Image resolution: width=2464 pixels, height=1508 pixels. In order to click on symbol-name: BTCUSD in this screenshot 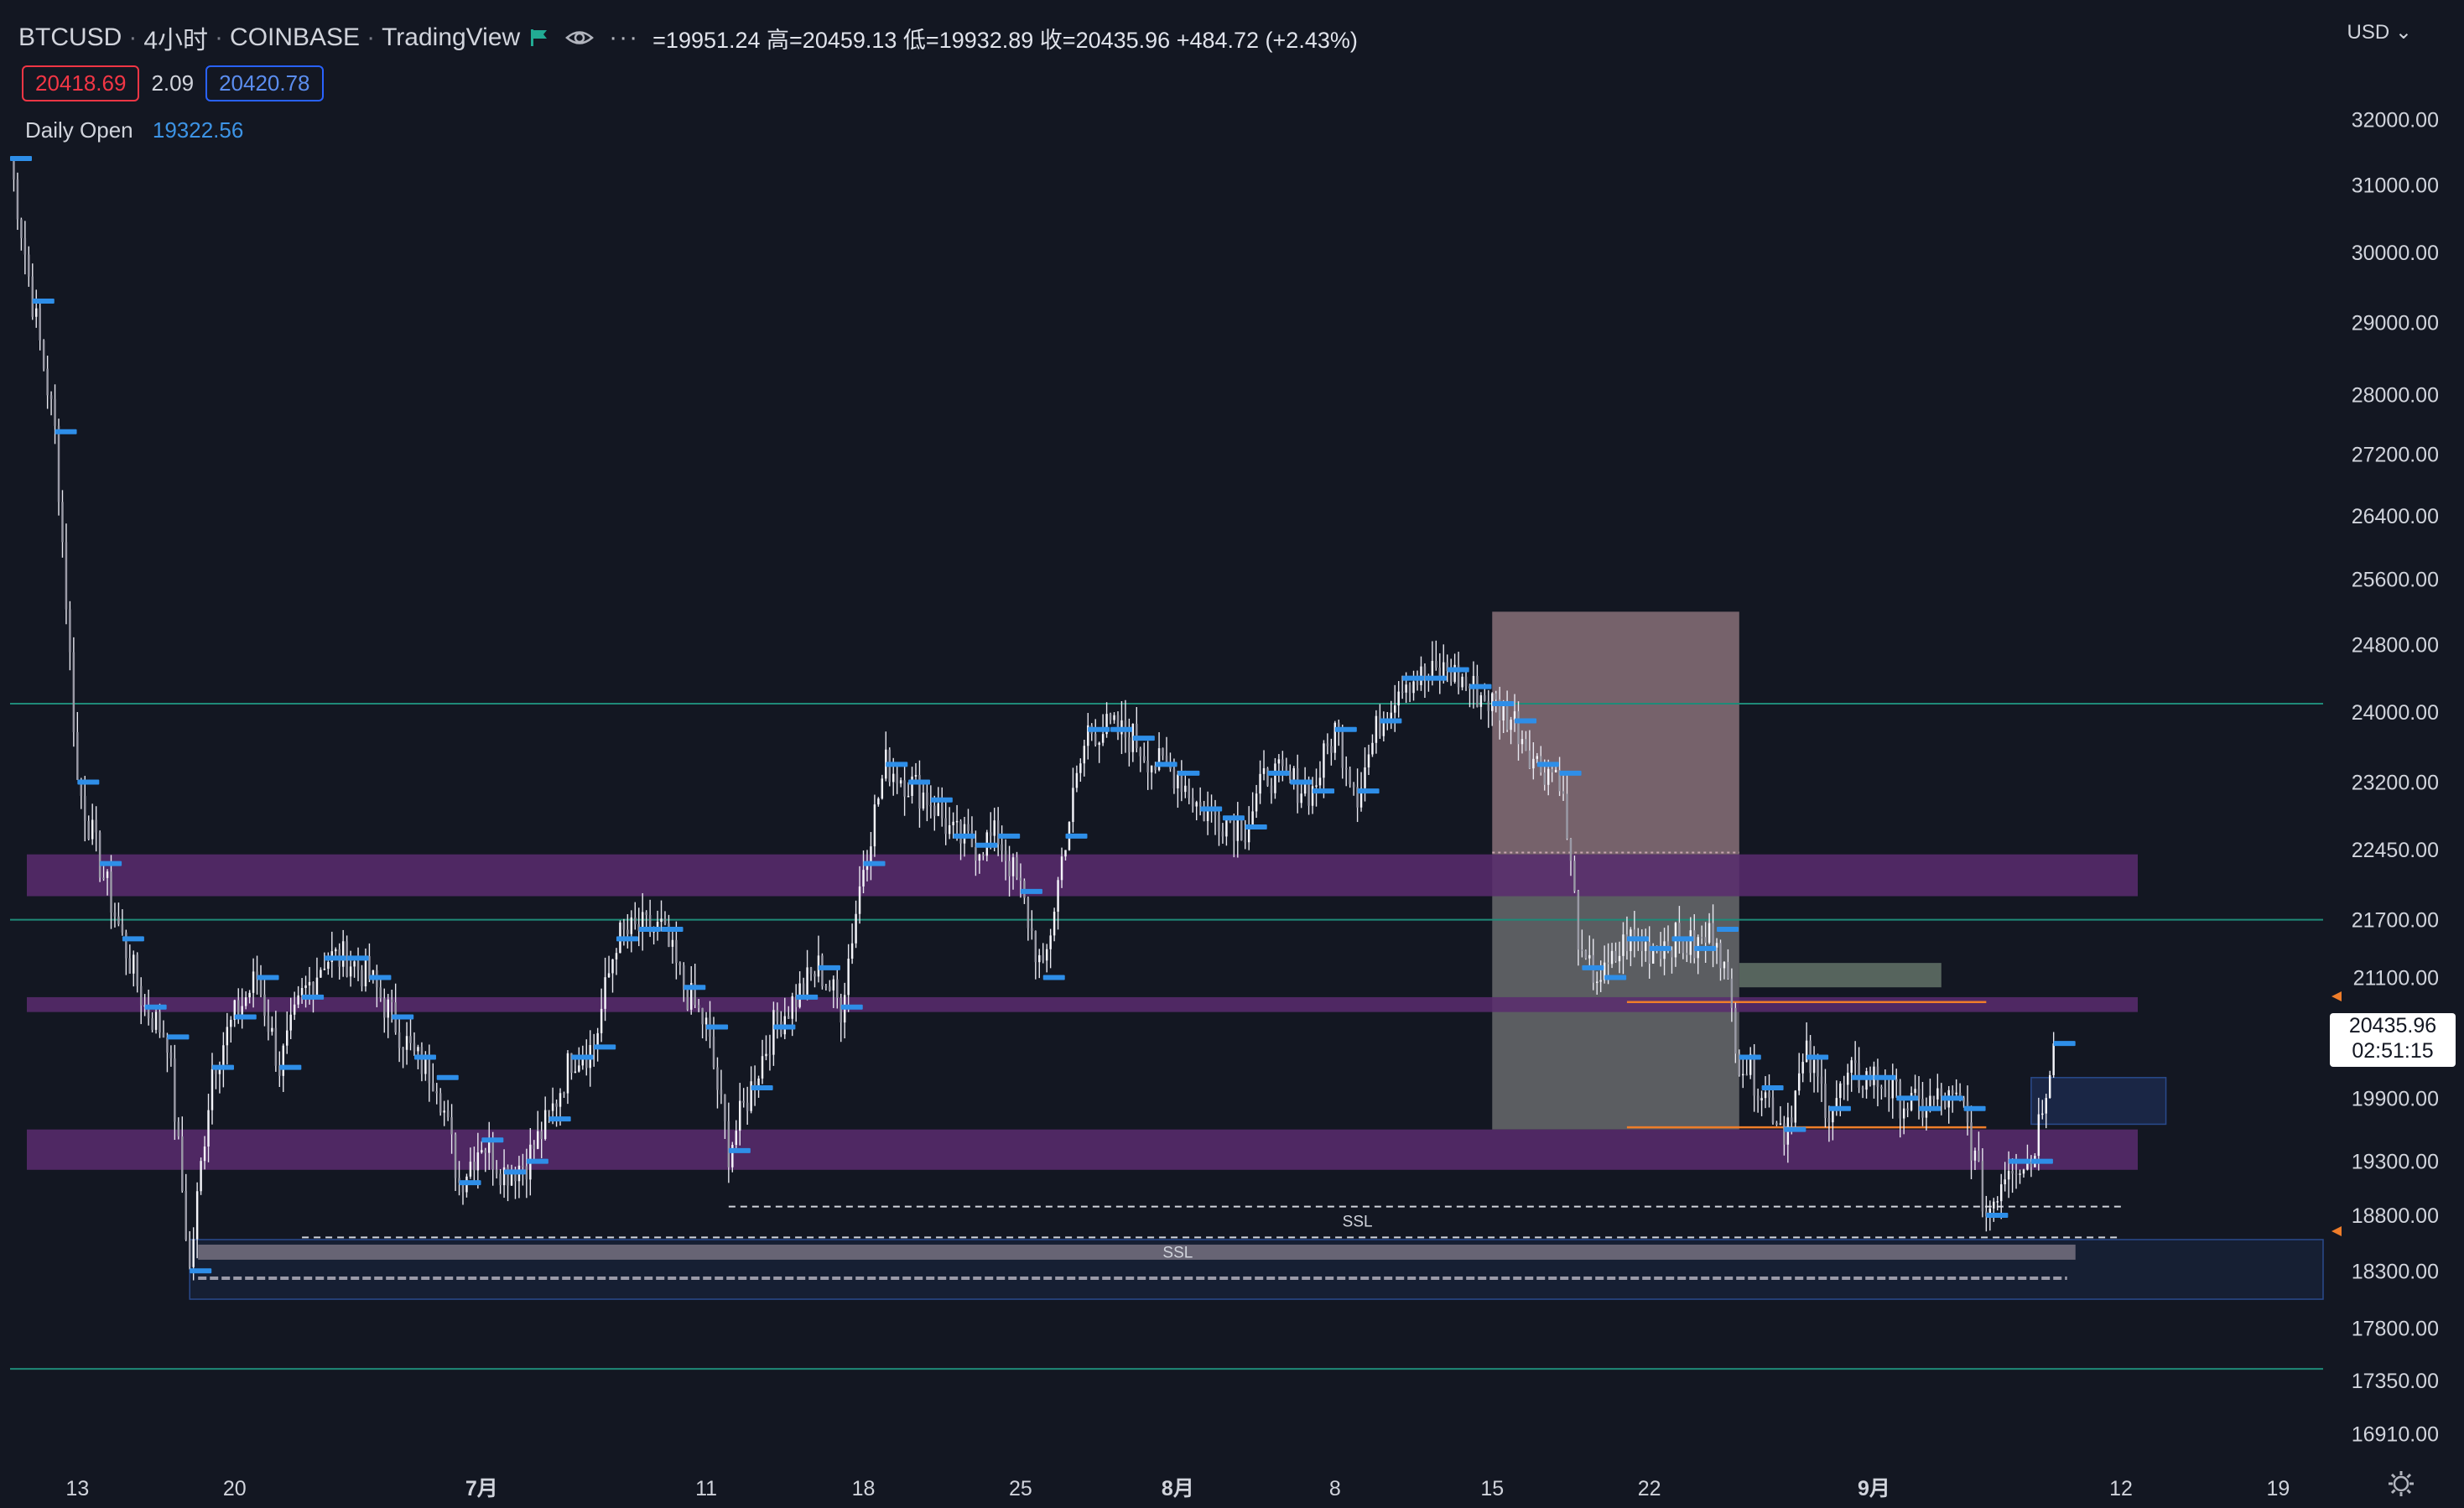, I will do `click(70, 37)`.